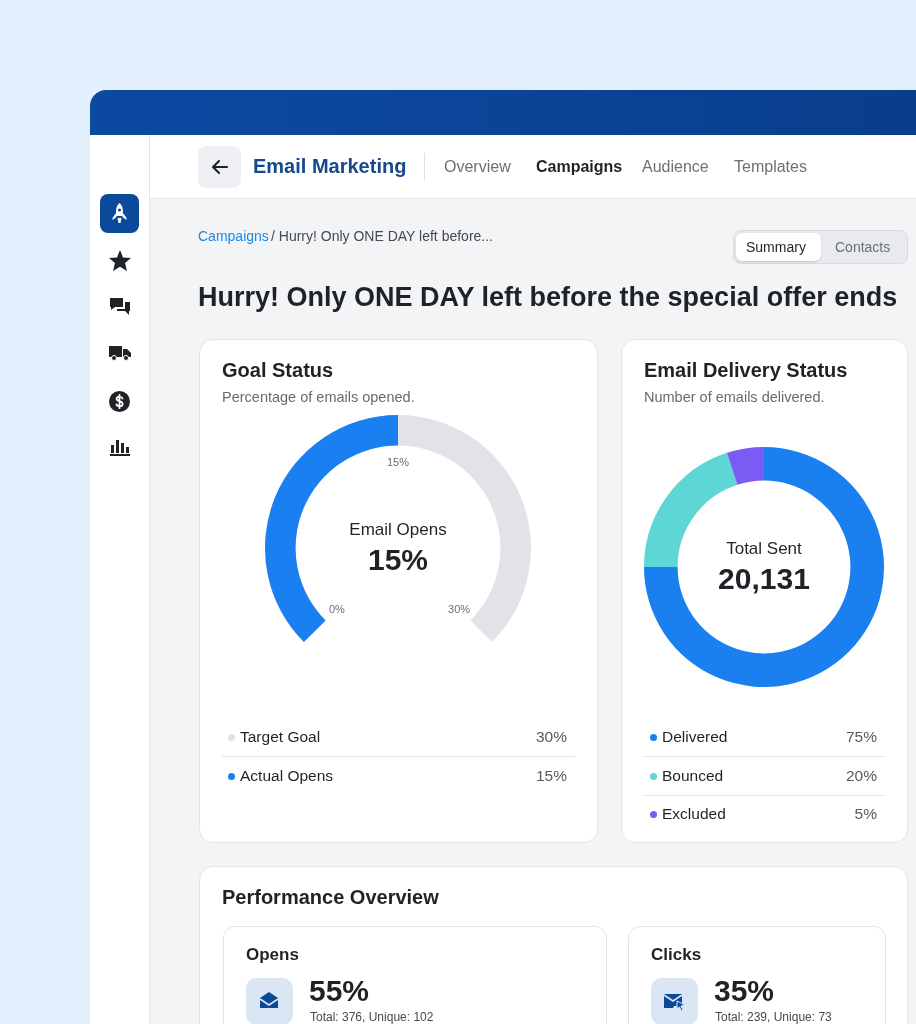  What do you see at coordinates (863, 247) in the screenshot?
I see `text: Contacts` at bounding box center [863, 247].